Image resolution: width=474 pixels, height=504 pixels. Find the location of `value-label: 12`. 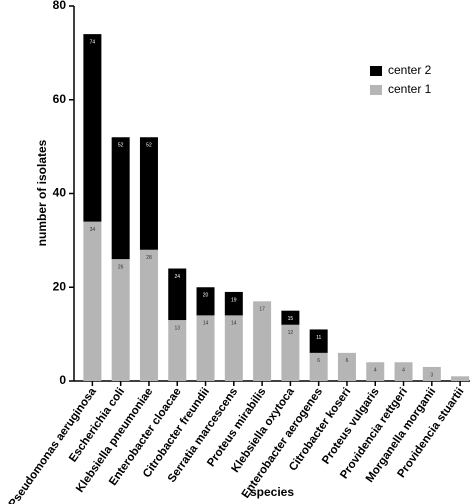

value-label: 12 is located at coordinates (291, 333).